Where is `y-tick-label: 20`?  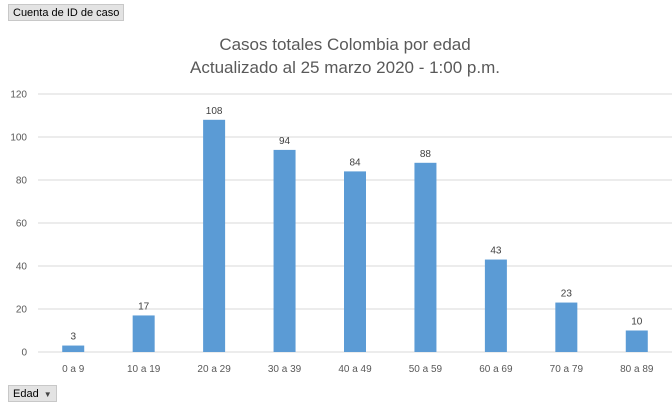
y-tick-label: 20 is located at coordinates (22, 310).